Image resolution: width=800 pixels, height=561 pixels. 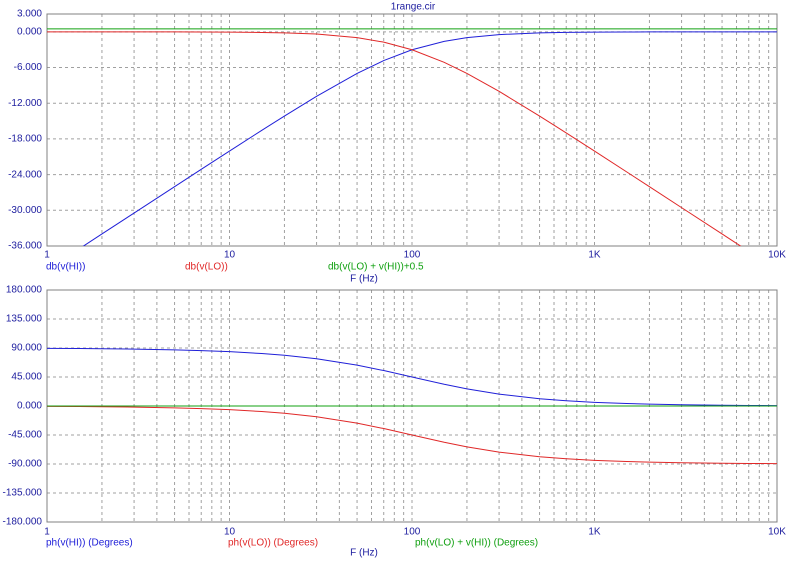 What do you see at coordinates (25, 246) in the screenshot?
I see `y-tick-label: -36.000` at bounding box center [25, 246].